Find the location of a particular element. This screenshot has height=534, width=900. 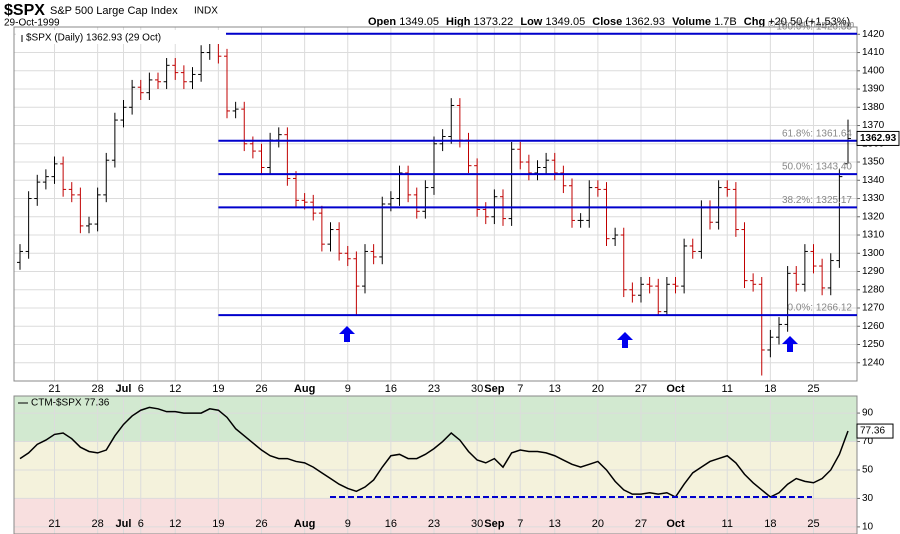

x-tick-label: 23 is located at coordinates (434, 524).